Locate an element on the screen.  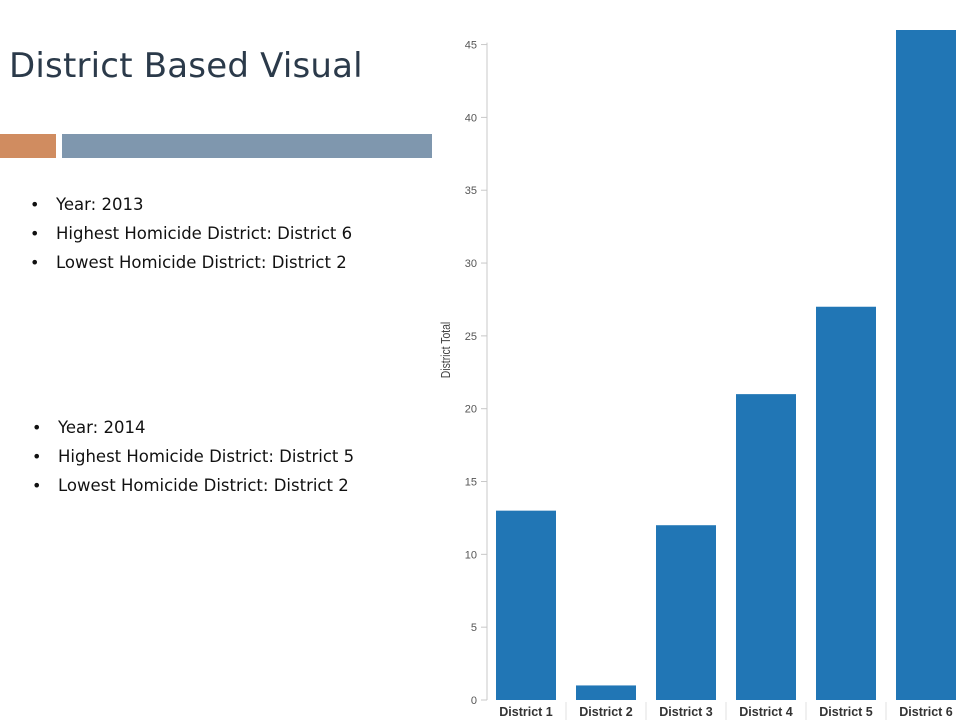
y-axis-label: District Total is located at coordinates (446, 350).